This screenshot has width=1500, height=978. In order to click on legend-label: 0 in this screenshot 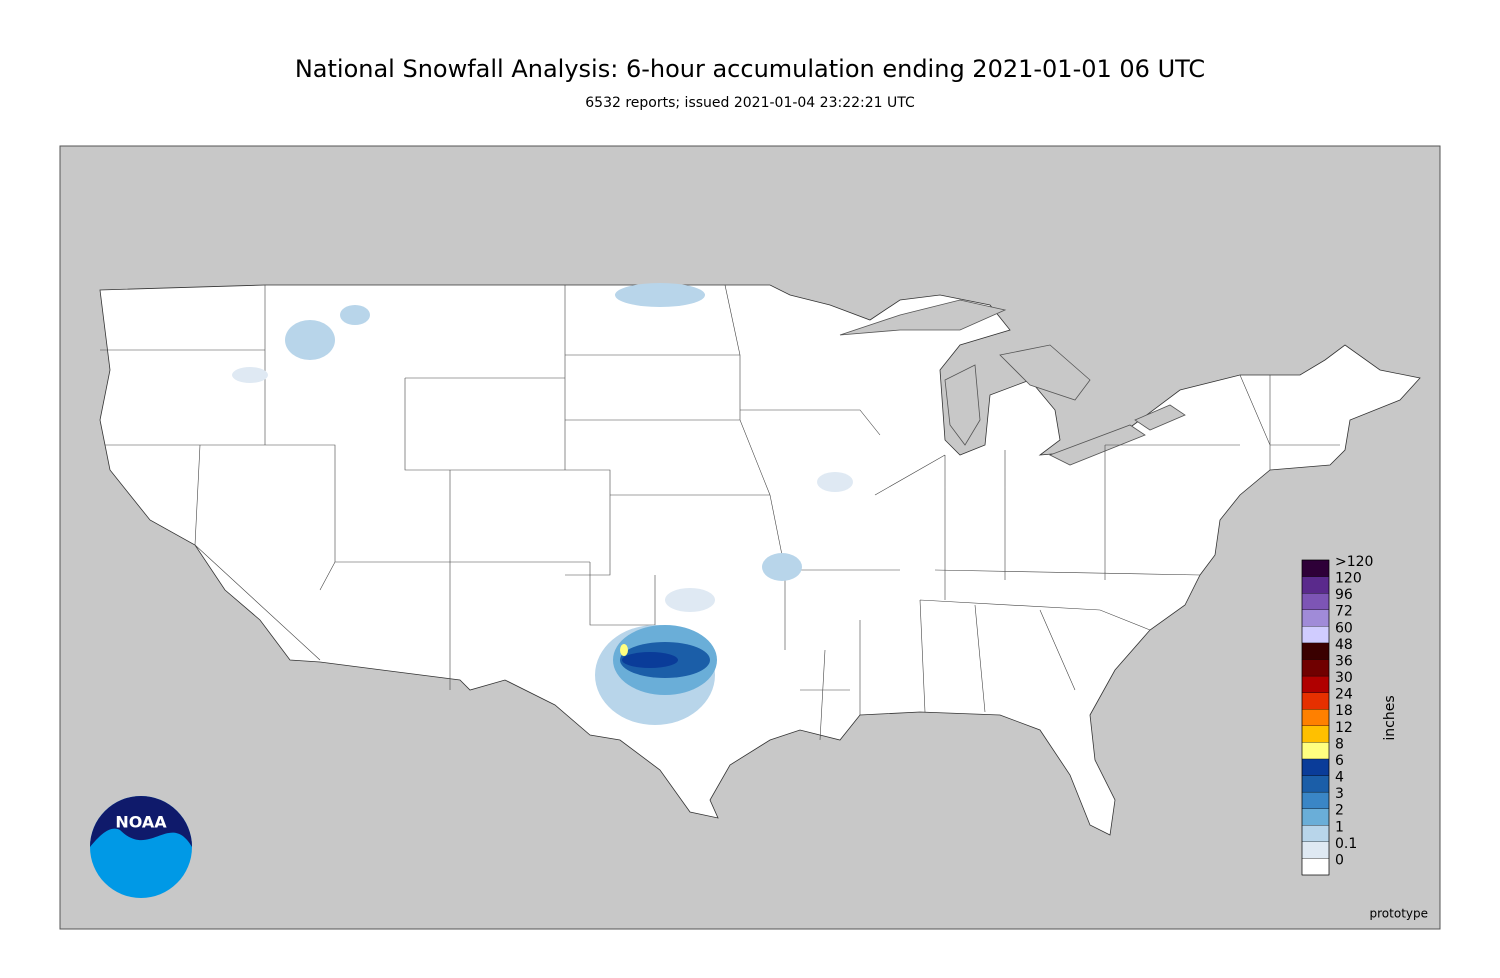, I will do `click(1339, 860)`.